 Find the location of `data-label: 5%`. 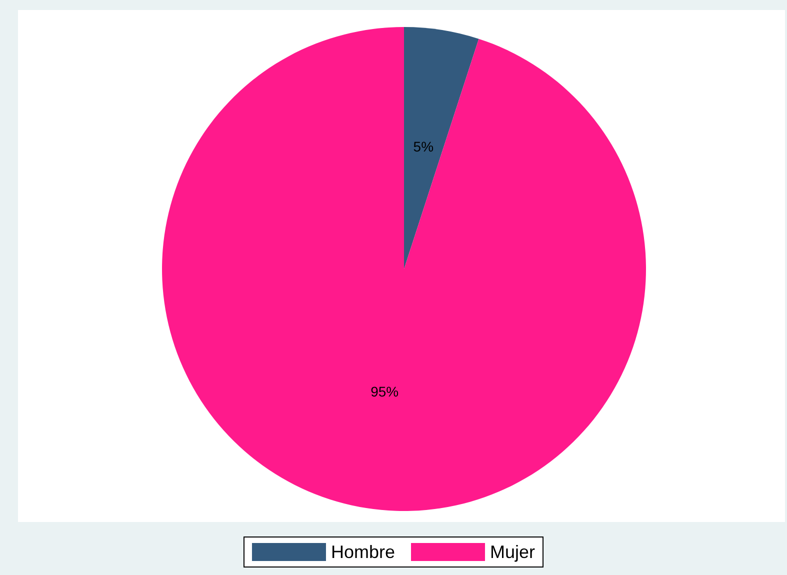

data-label: 5% is located at coordinates (423, 146).